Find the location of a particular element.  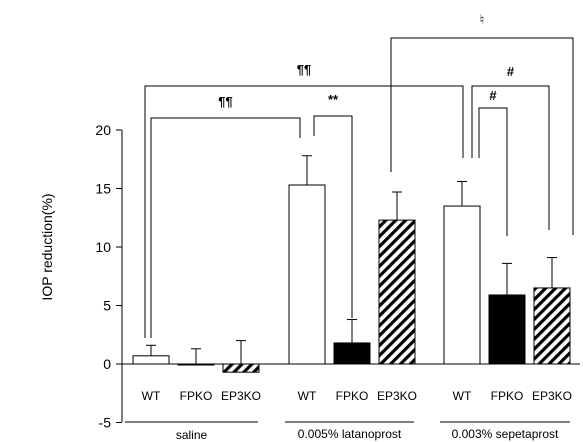

group-label: saline is located at coordinates (192, 435).